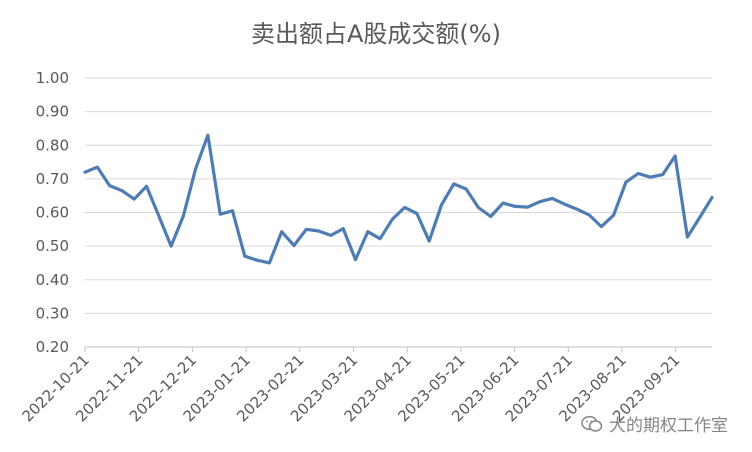 This screenshot has width=752, height=452. What do you see at coordinates (52, 246) in the screenshot?
I see `y-tick-label: 0.50` at bounding box center [52, 246].